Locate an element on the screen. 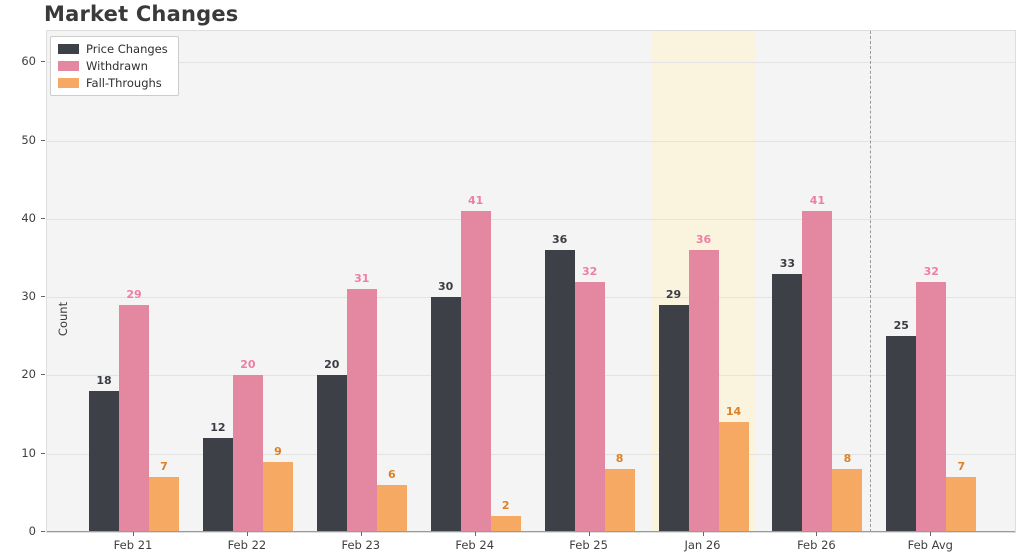  y-tick-label-0: 0 is located at coordinates (32, 531).